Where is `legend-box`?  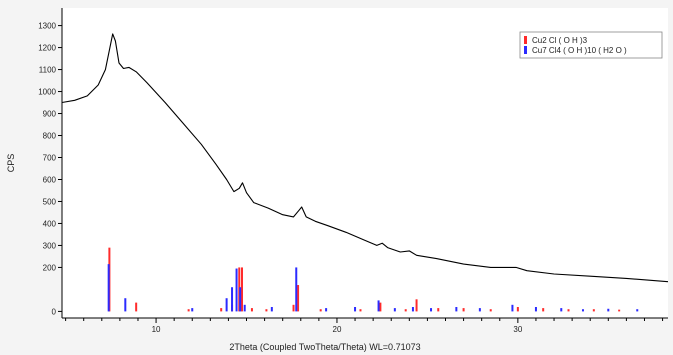 legend-box is located at coordinates (591, 45).